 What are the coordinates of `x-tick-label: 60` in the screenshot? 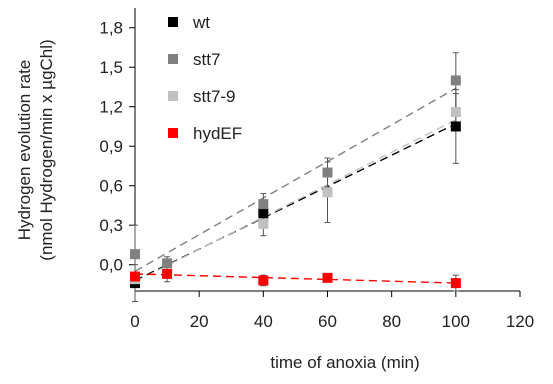 It's located at (327, 321).